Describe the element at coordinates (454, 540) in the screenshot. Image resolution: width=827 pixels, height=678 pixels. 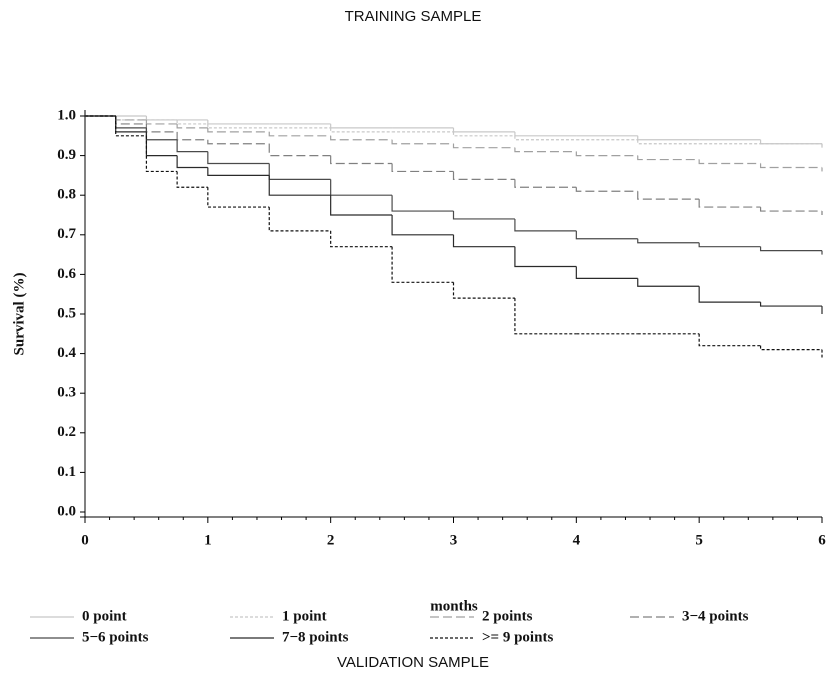
I see `x-tick-label: 3` at that location.